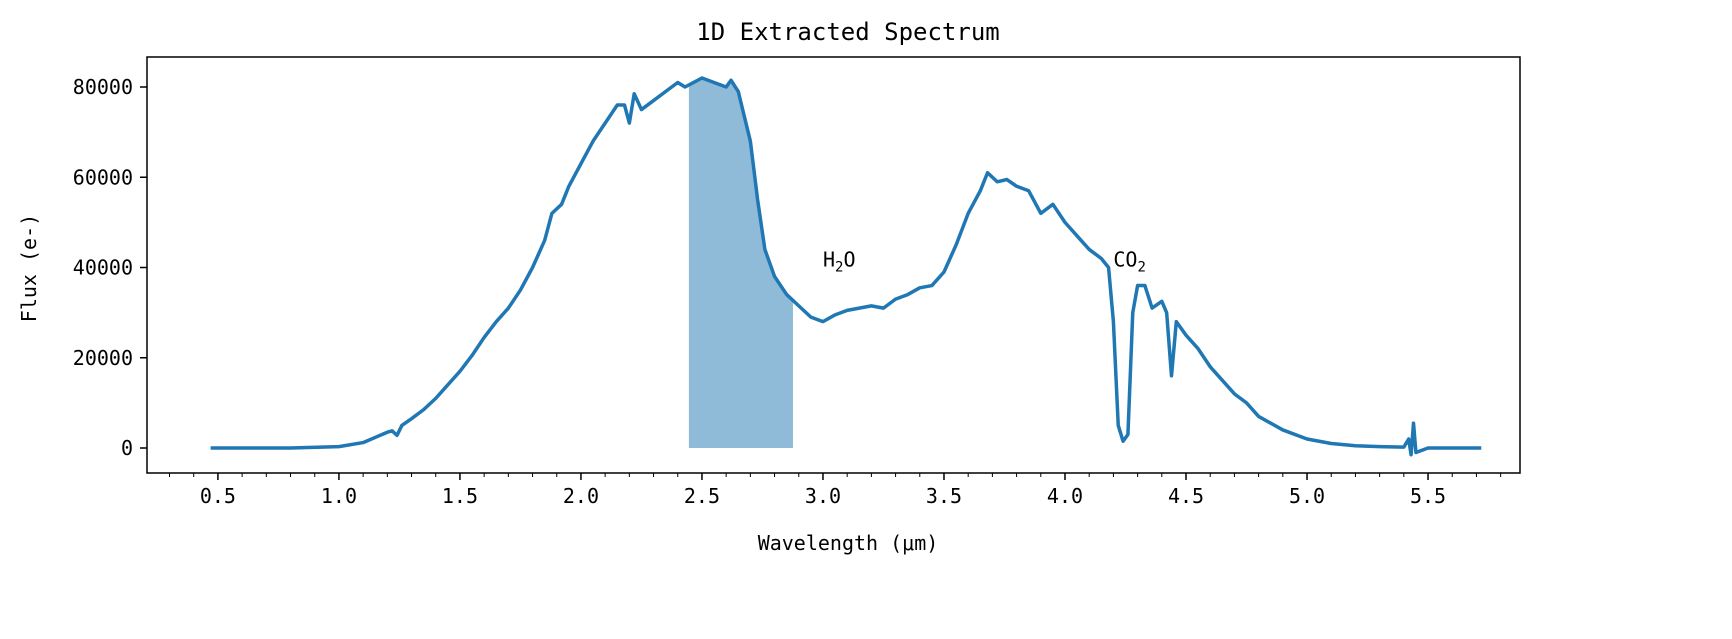 This screenshot has height=639, width=1732. What do you see at coordinates (103, 268) in the screenshot?
I see `y-tick-label: 40000` at bounding box center [103, 268].